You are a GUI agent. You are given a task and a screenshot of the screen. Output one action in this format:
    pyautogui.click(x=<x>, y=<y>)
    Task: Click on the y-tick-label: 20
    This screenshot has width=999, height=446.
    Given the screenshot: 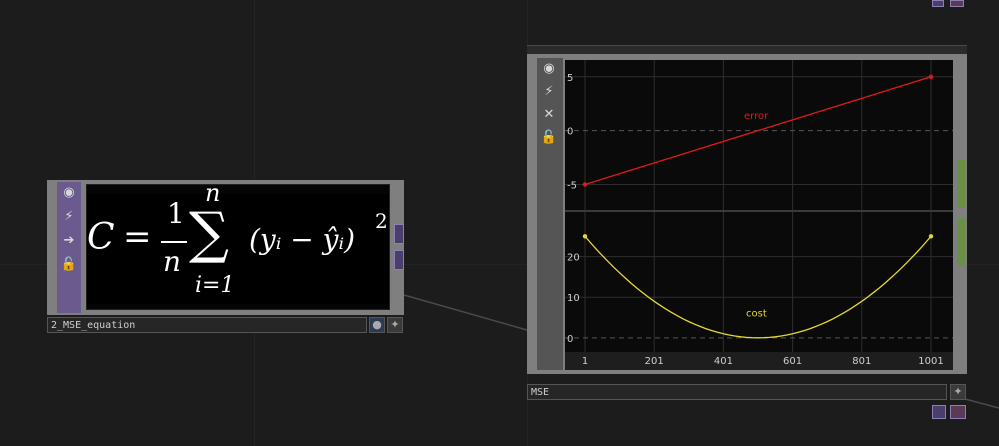 What is the action you would take?
    pyautogui.click(x=573, y=258)
    